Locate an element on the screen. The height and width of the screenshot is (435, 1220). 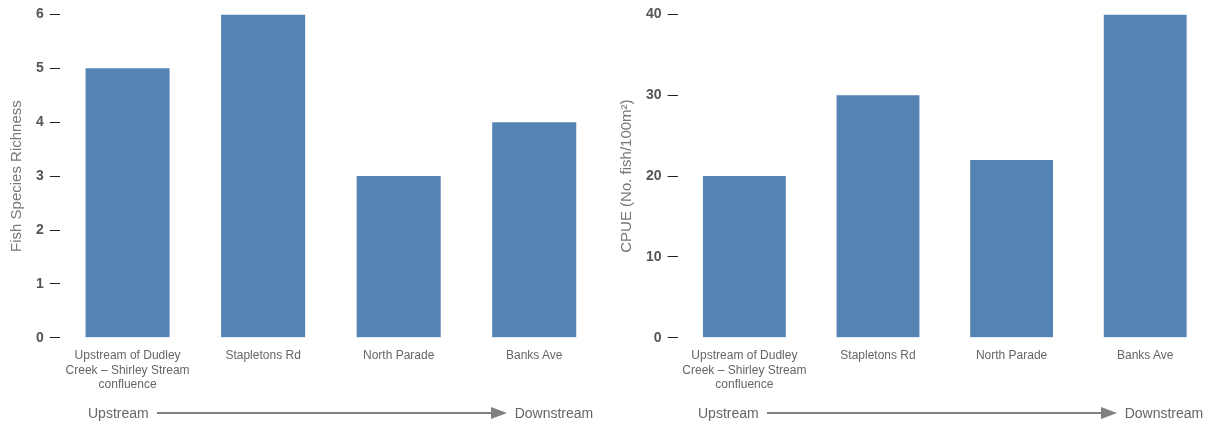
y-tick-label: 20 is located at coordinates (653, 174).